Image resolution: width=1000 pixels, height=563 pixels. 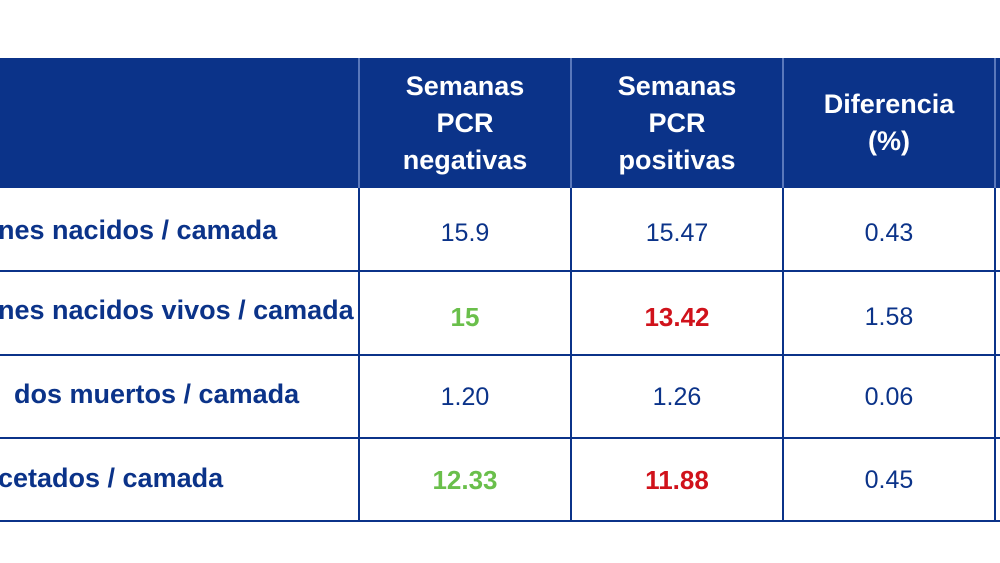 What do you see at coordinates (465, 396) in the screenshot?
I see `table-cell: 1.20` at bounding box center [465, 396].